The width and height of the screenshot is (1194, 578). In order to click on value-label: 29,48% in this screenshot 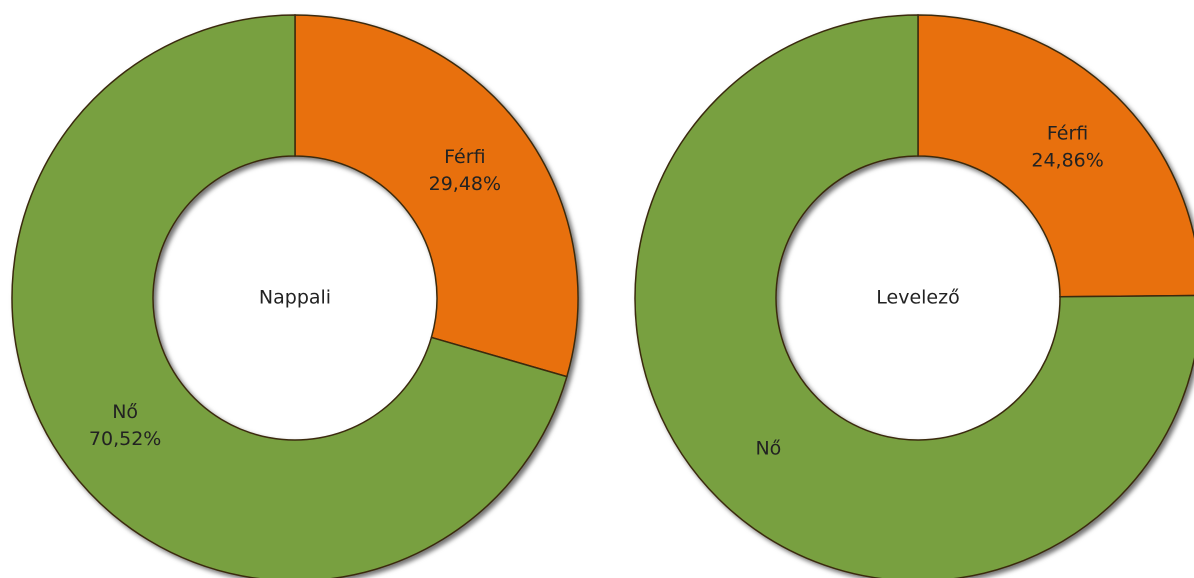, I will do `click(465, 184)`.